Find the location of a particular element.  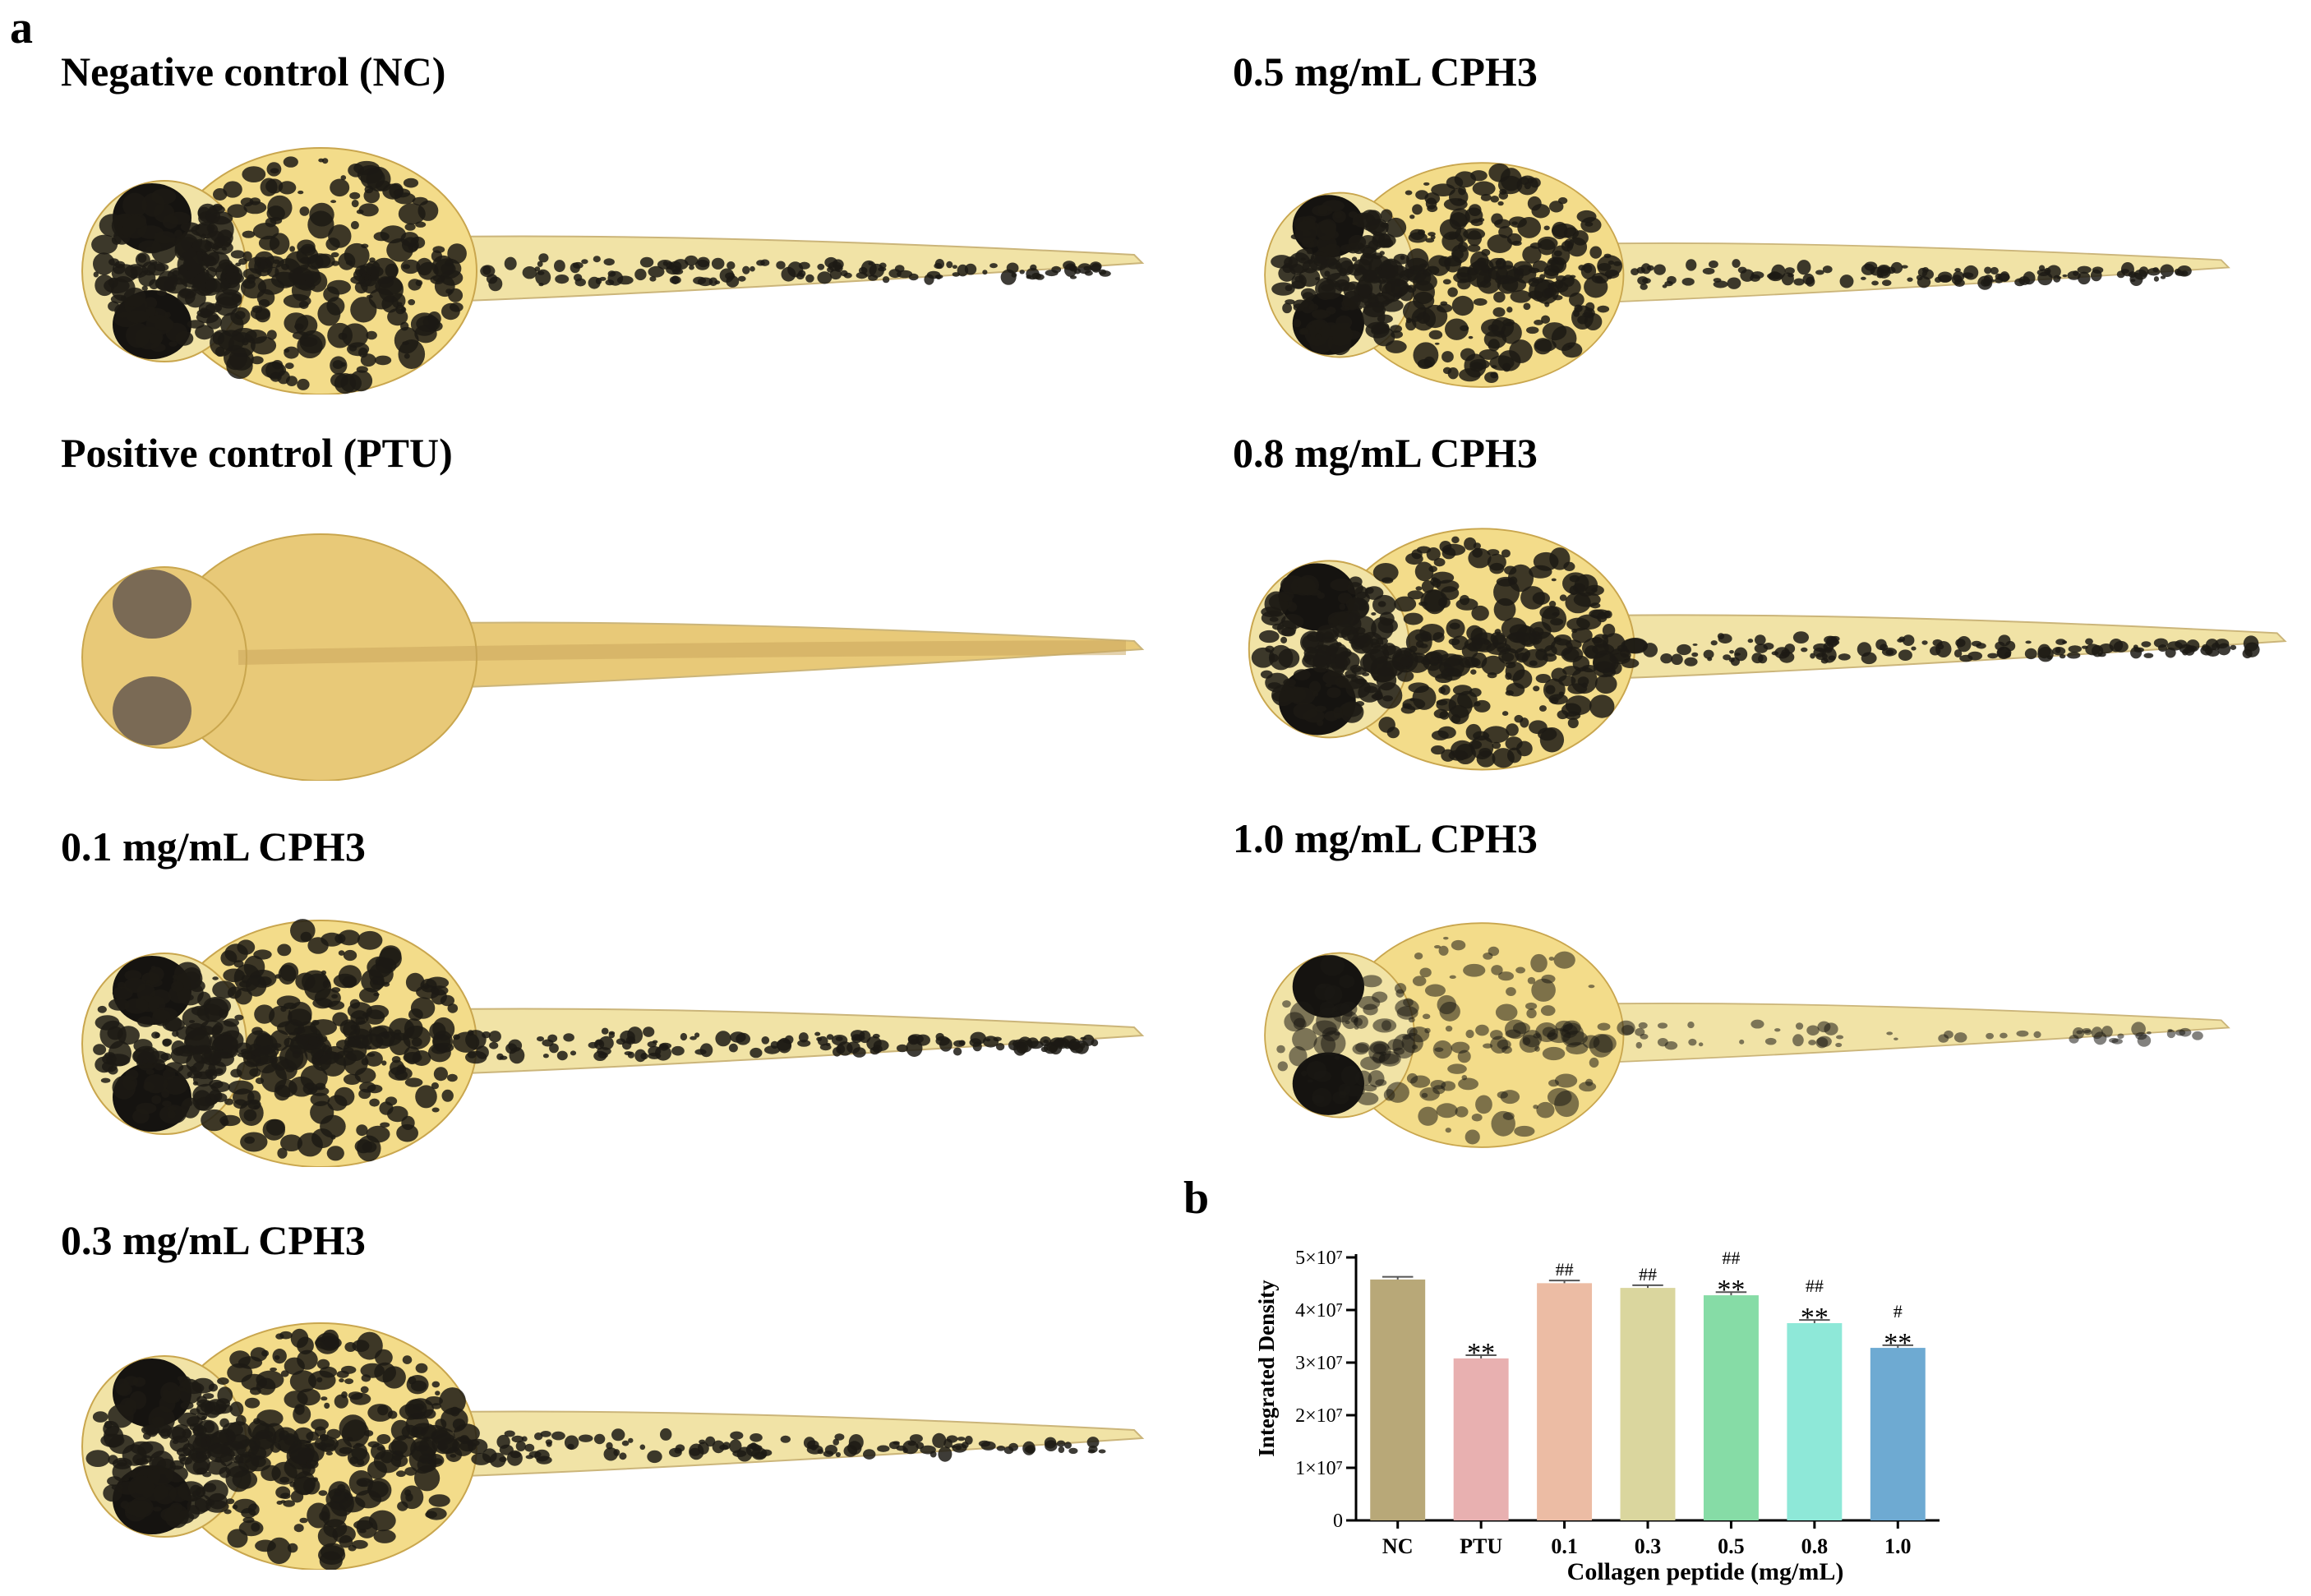

bar-nc is located at coordinates (1398, 1400).